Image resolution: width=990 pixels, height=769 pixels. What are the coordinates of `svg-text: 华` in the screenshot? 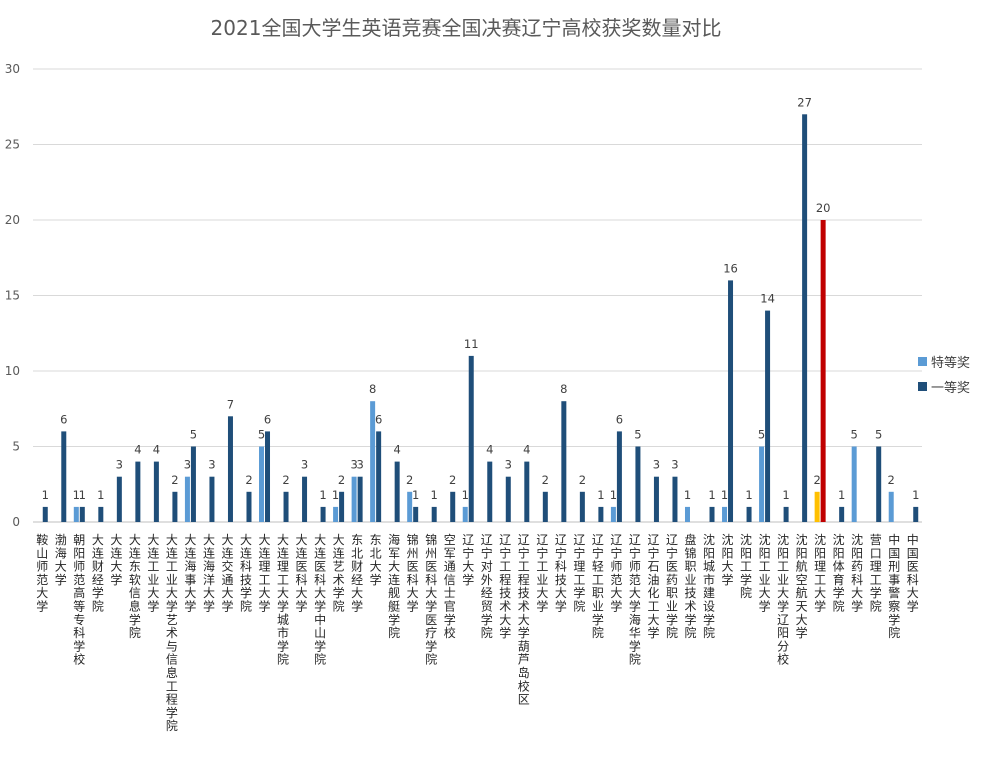 It's located at (635, 633).